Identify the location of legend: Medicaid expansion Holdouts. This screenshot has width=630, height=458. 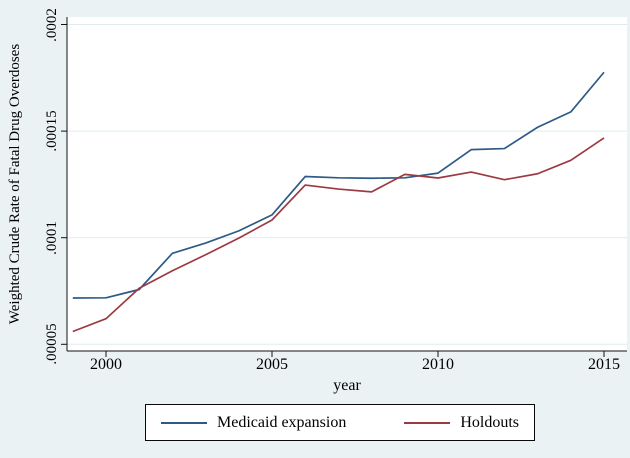
(340, 422).